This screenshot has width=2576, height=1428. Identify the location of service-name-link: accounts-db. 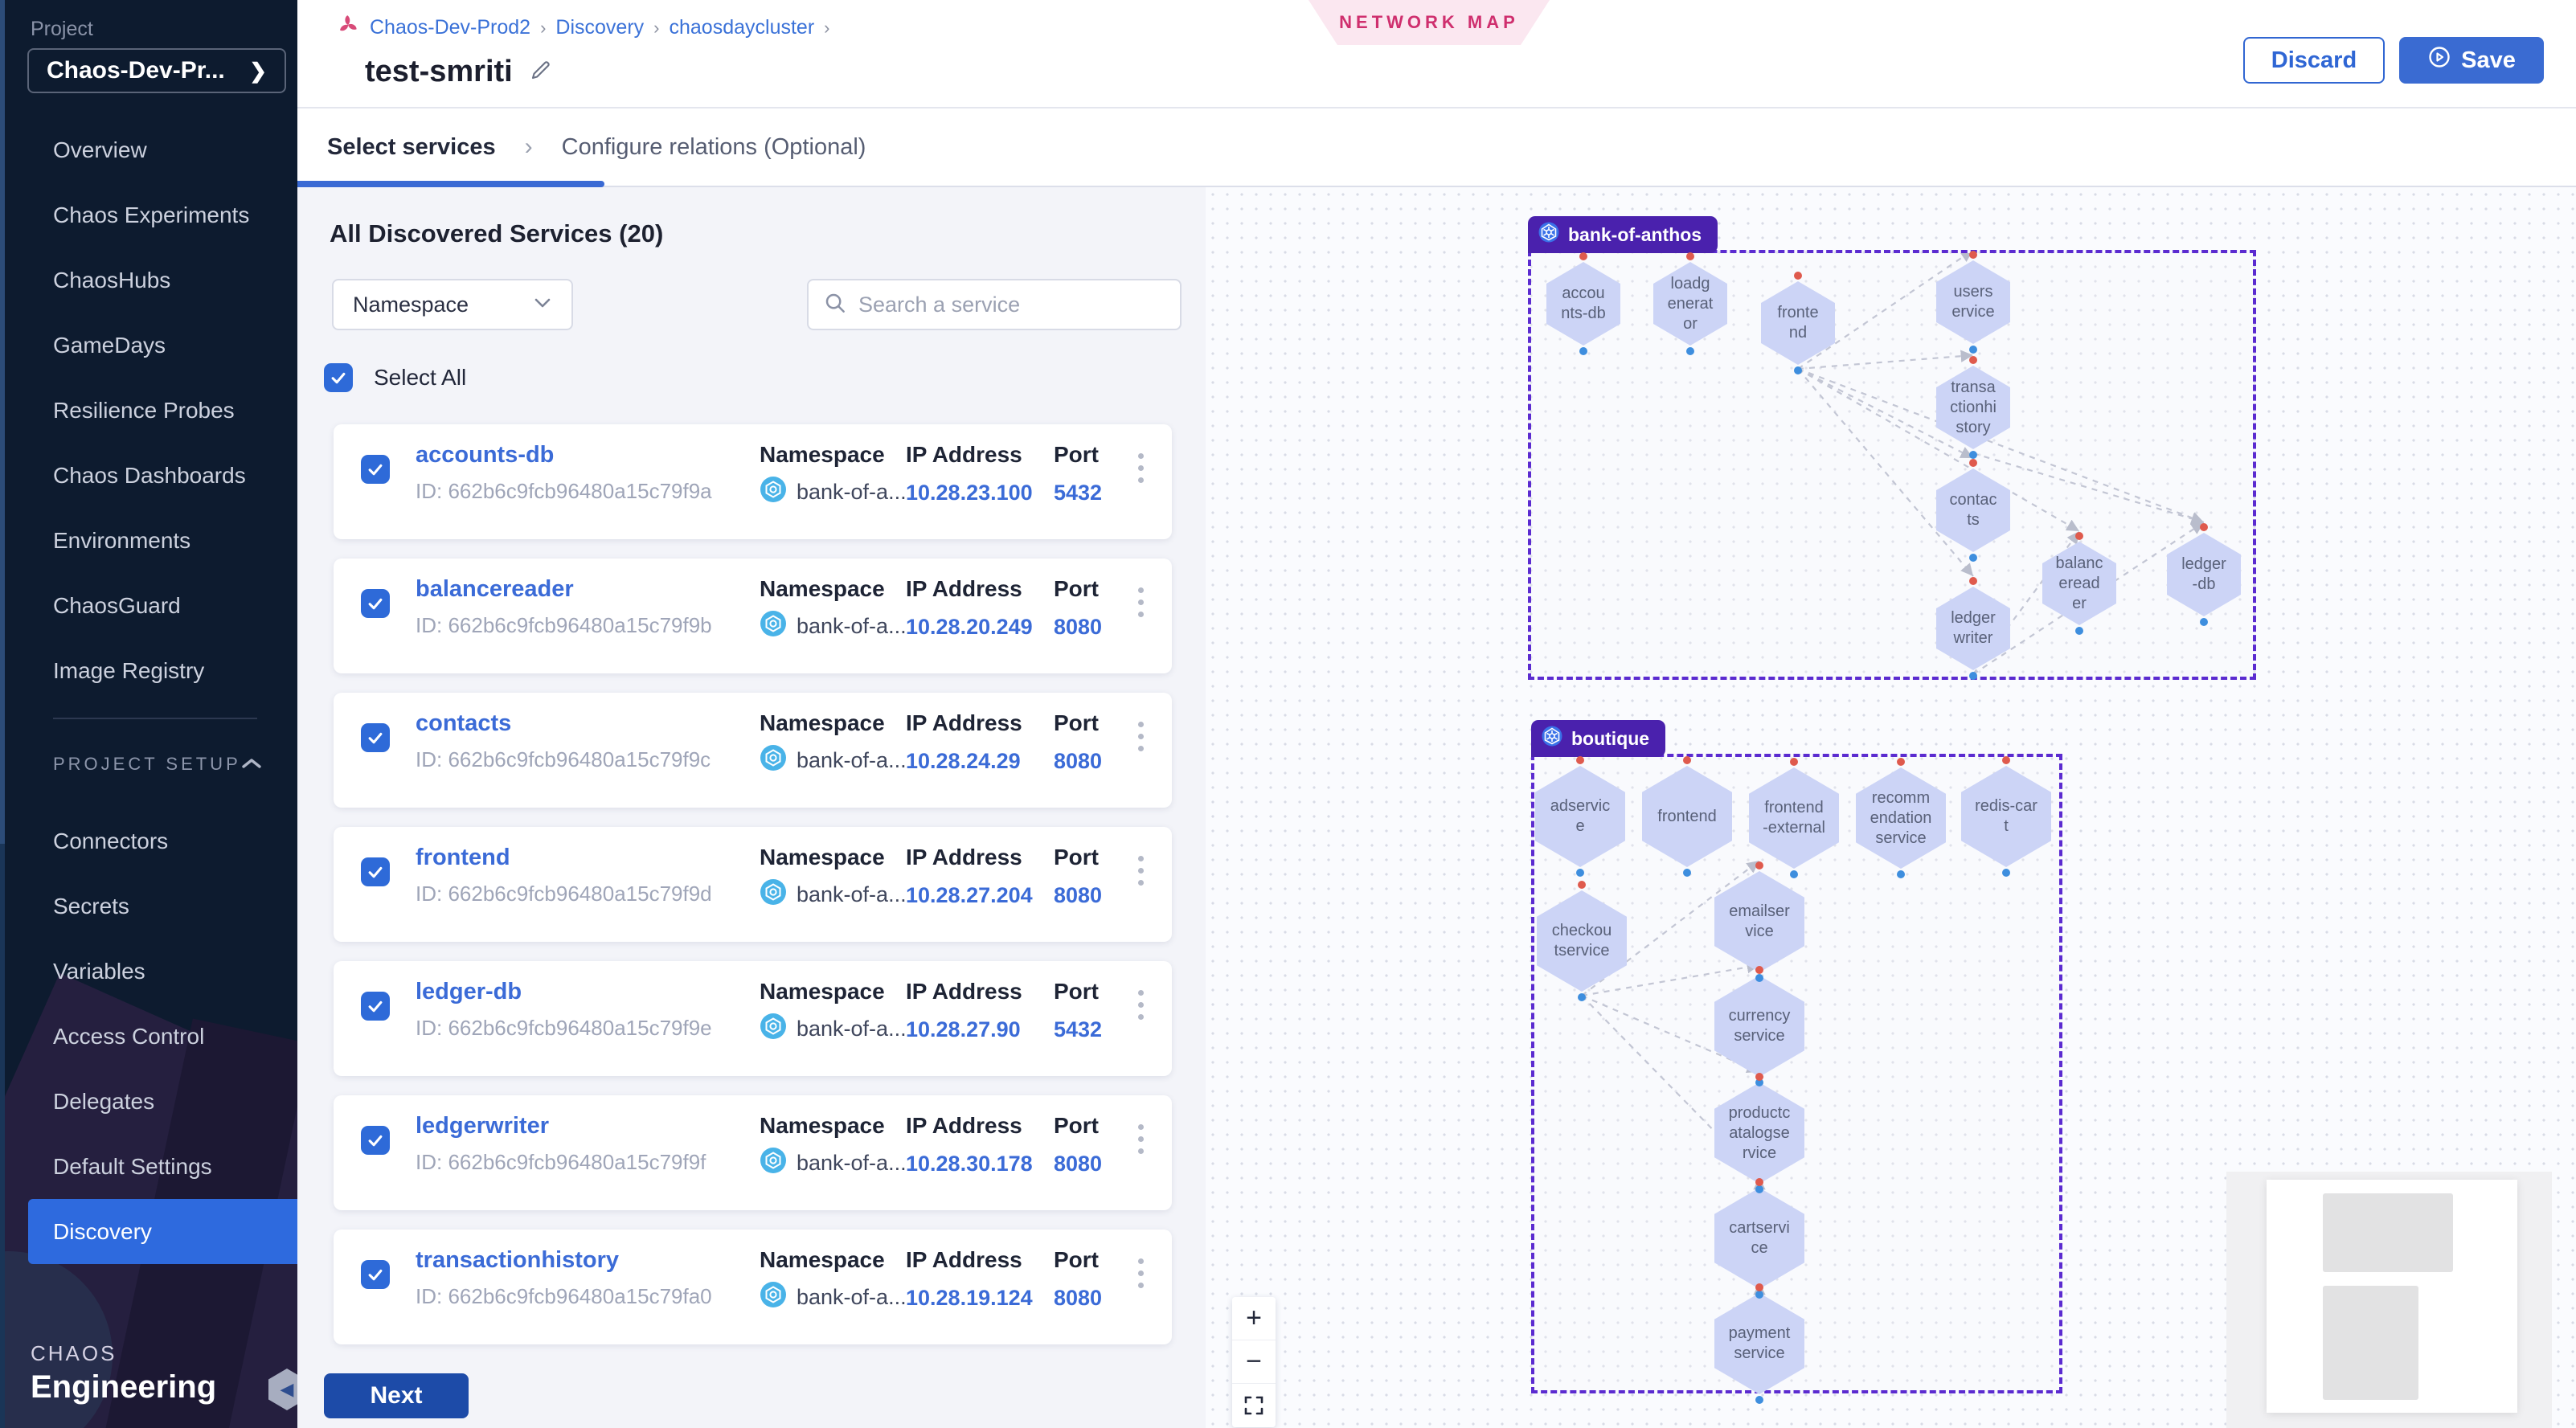
(485, 455).